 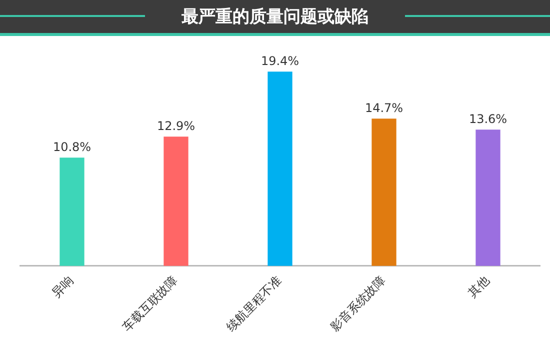 I want to click on data-label: 13.6%, so click(x=488, y=119).